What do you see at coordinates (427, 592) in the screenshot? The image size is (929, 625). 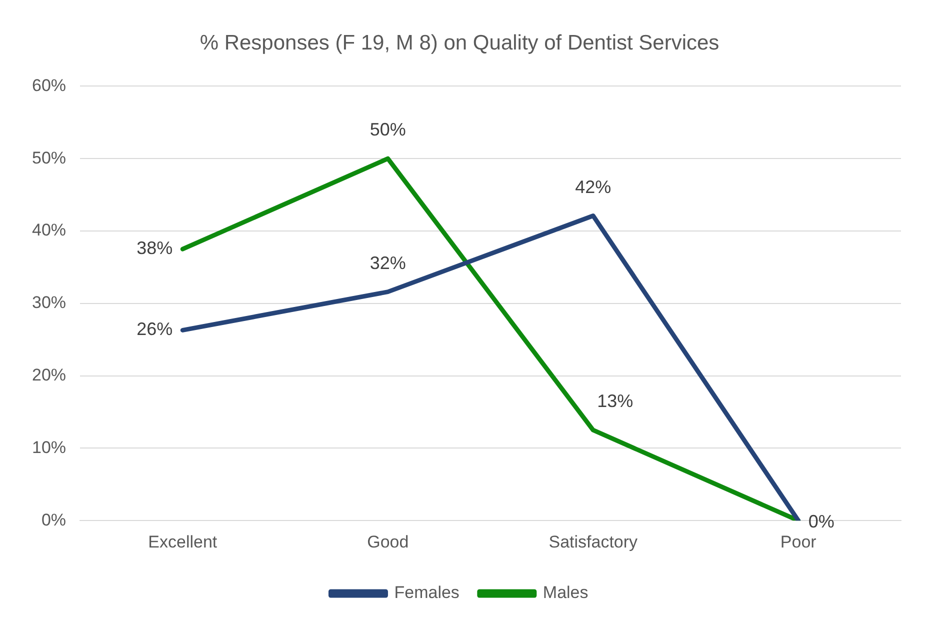 I see `legend-label: Females` at bounding box center [427, 592].